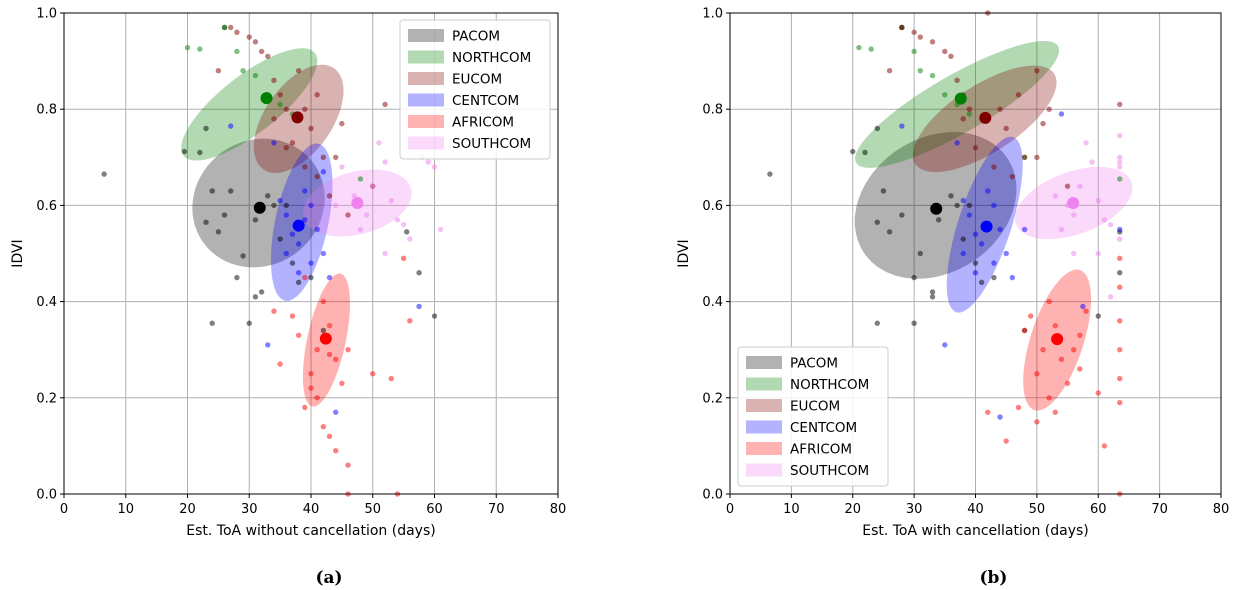  Describe the element at coordinates (712, 206) in the screenshot. I see `y-tick-label: 0.6` at that location.